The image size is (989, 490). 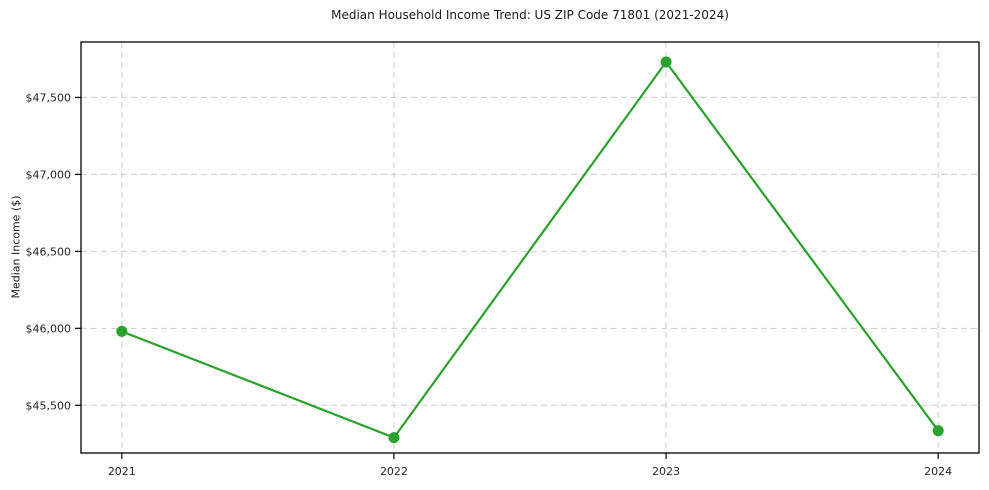 I want to click on y-tick-label: $46,000, so click(x=49, y=328).